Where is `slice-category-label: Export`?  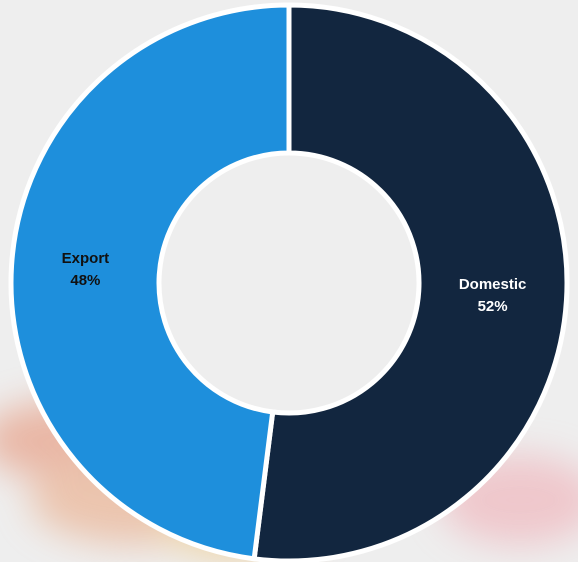 slice-category-label: Export is located at coordinates (86, 258).